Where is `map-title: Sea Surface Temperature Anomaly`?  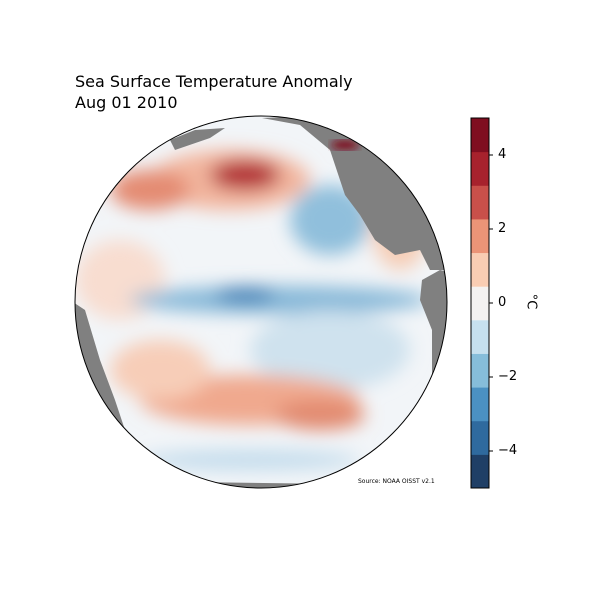
map-title: Sea Surface Temperature Anomaly is located at coordinates (214, 81).